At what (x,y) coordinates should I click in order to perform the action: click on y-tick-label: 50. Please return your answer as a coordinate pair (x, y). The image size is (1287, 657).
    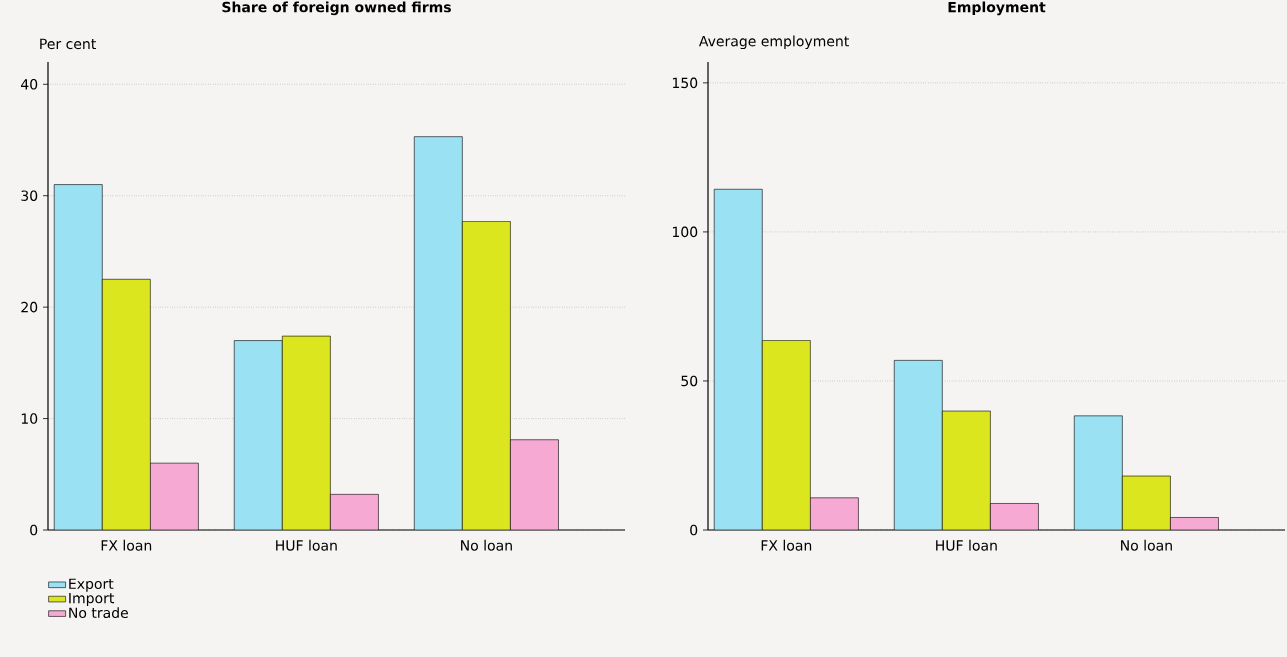
    Looking at the image, I should click on (689, 381).